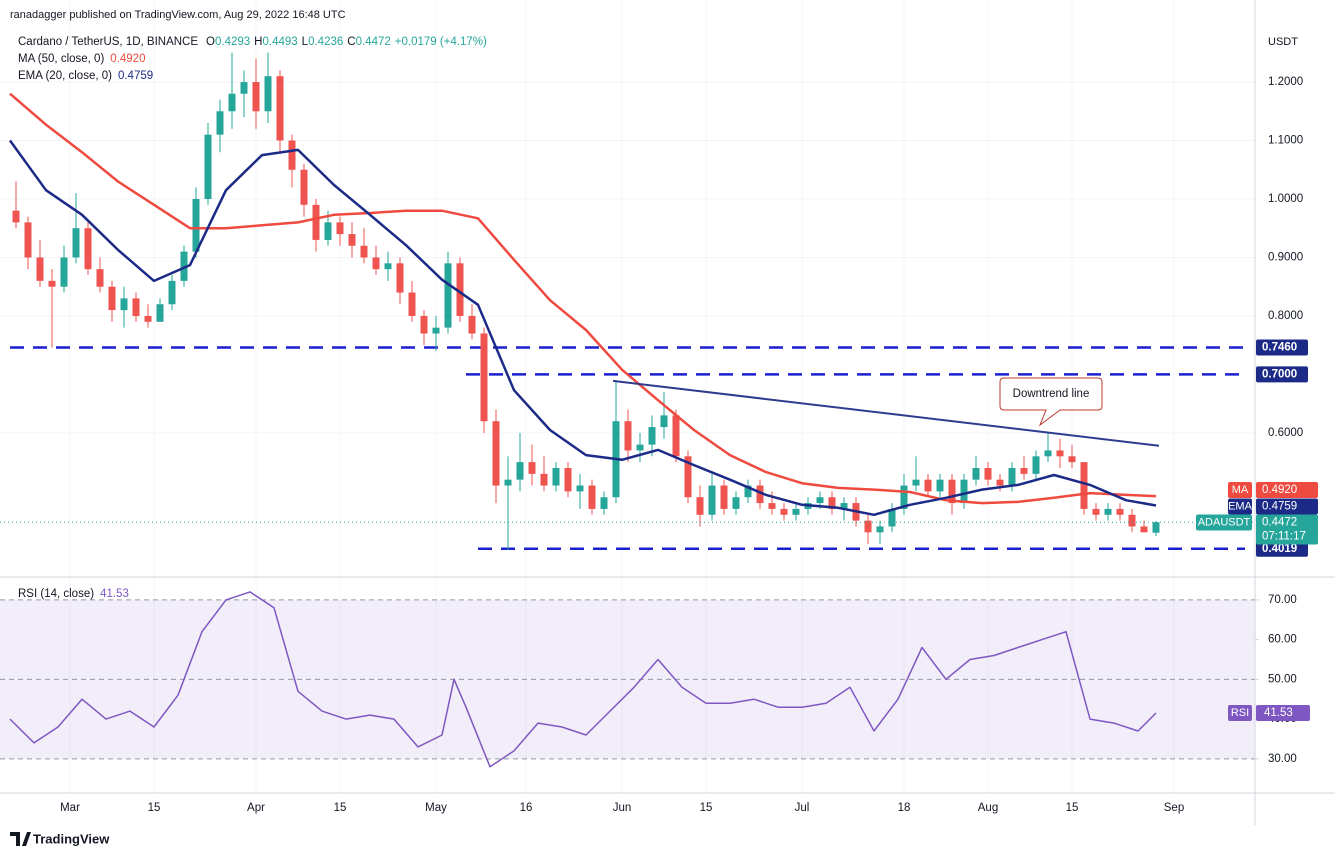  I want to click on rsi-name-badge, so click(1240, 713).